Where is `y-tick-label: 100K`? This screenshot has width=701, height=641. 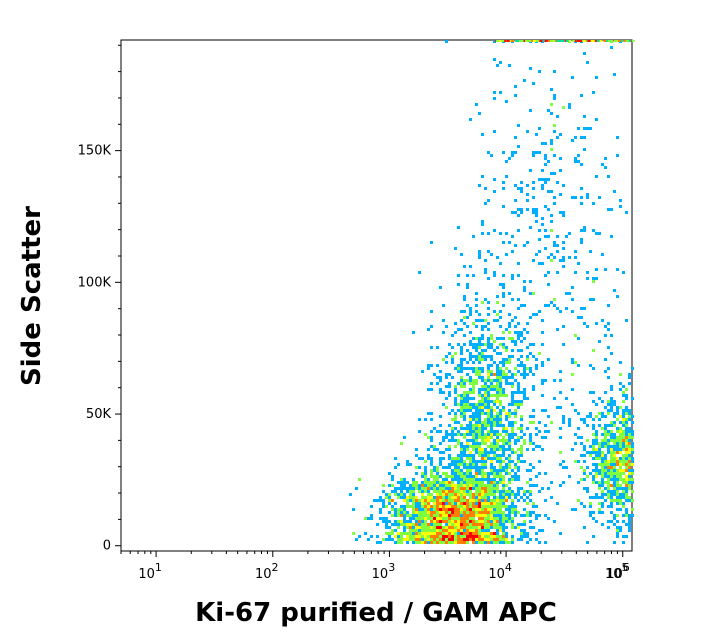
y-tick-label: 100K is located at coordinates (95, 282).